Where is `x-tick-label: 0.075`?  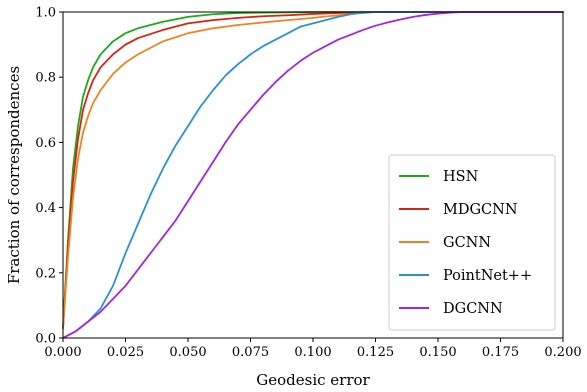
x-tick-label: 0.075 is located at coordinates (250, 352).